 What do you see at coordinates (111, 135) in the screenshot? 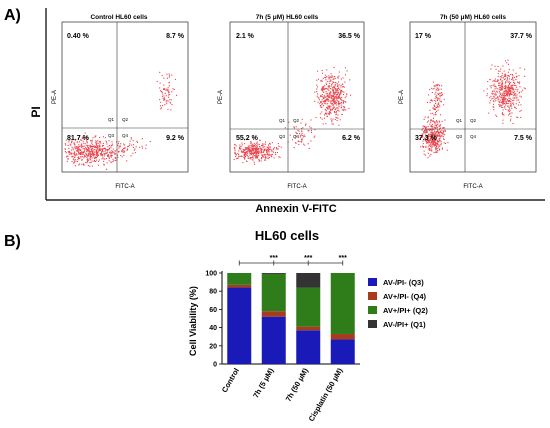
I see `quadrant-label-q3: Q3` at bounding box center [111, 135].